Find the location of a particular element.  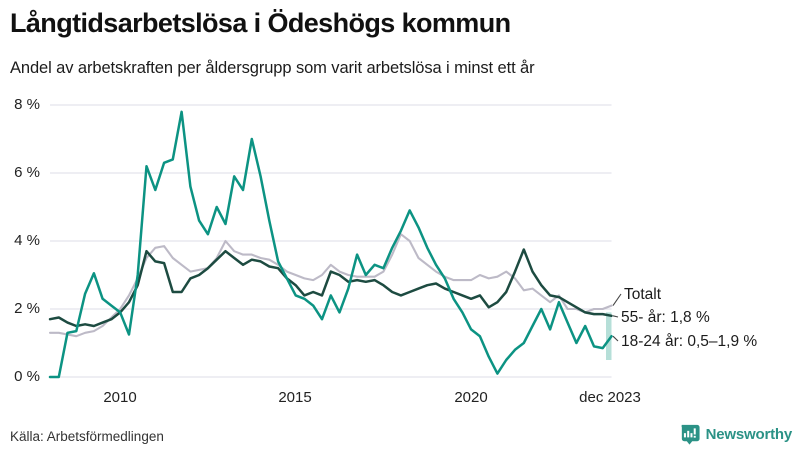

series-line-55-r is located at coordinates (330, 288).